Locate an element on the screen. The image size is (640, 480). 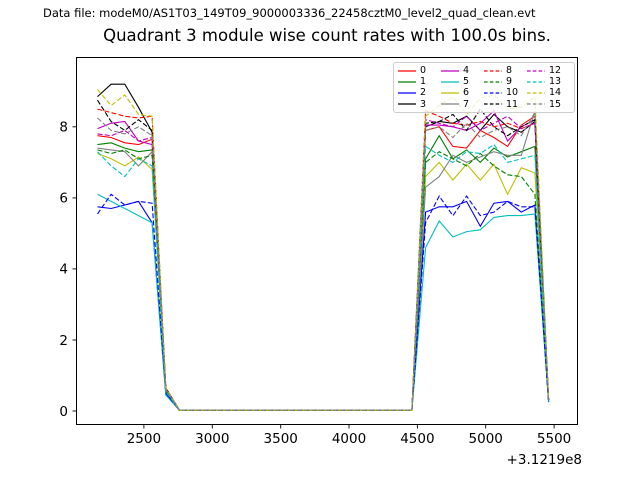
legend: 0 1 2 3 4 5 6 7 8 9 10 11 12 13 14 15 is located at coordinates (484, 87).